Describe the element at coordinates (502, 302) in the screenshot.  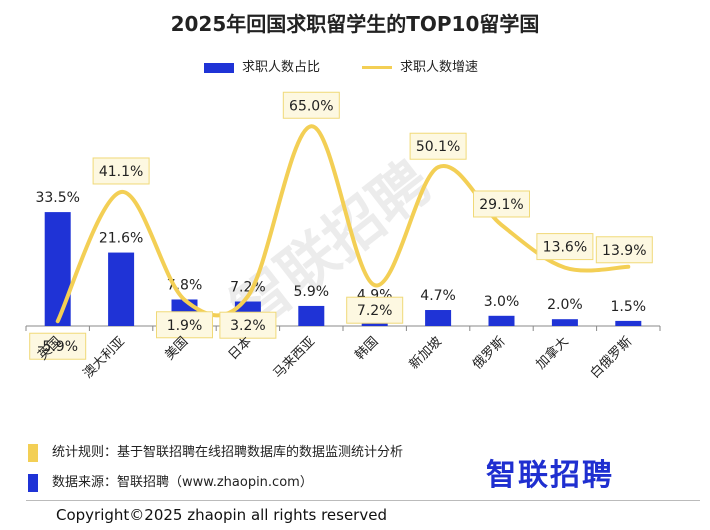
I see `bar-value-label: 3.0%` at that location.